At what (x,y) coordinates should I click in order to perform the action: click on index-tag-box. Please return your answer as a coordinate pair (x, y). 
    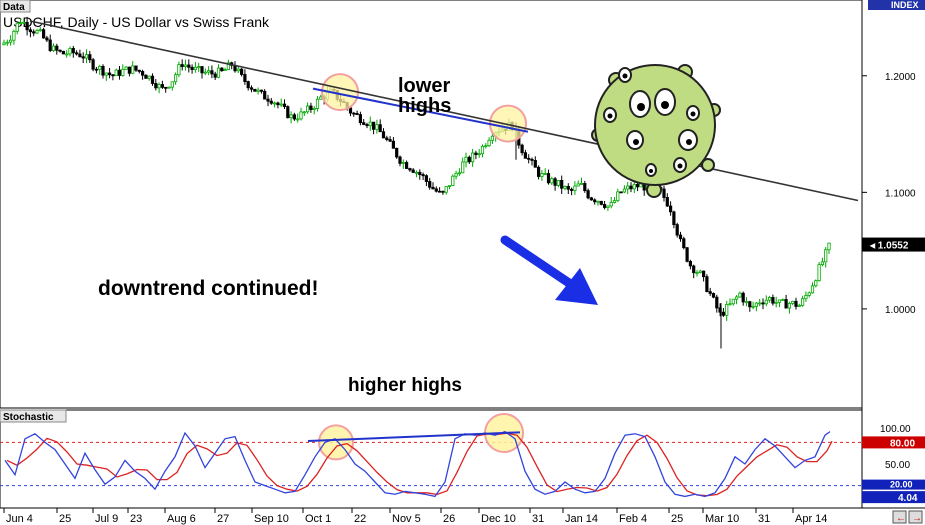
    Looking at the image, I should click on (896, 5).